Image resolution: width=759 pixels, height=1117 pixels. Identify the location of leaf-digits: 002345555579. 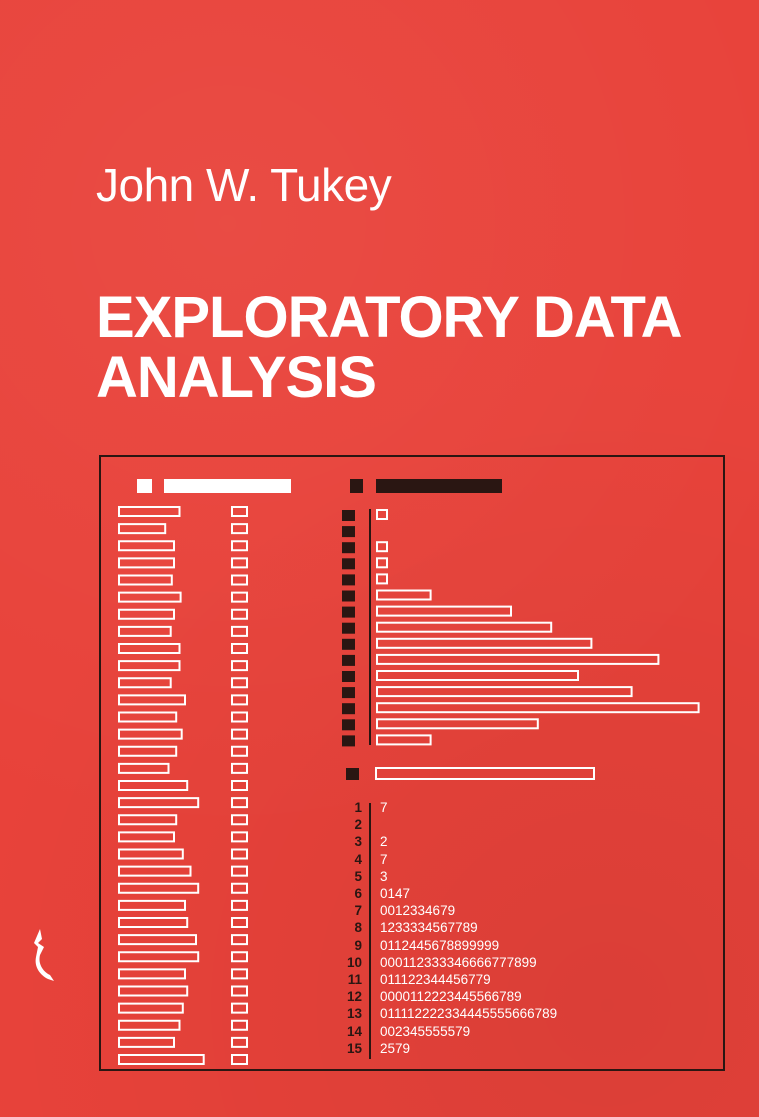
(425, 1031).